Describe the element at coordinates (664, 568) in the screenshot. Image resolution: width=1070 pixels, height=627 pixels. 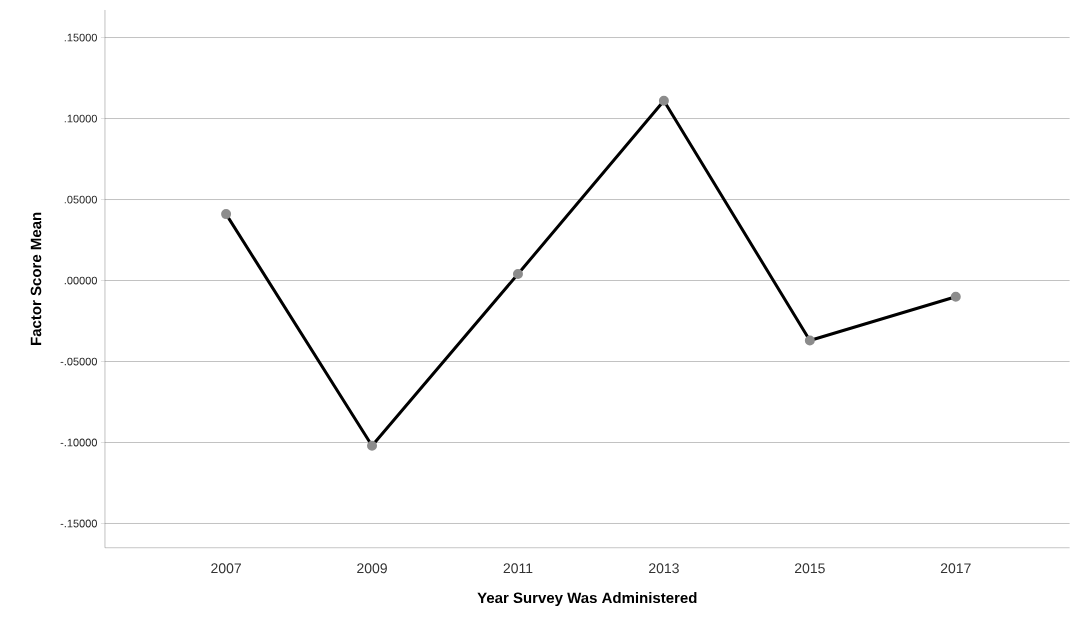
I see `x-tick-label: 2013` at that location.